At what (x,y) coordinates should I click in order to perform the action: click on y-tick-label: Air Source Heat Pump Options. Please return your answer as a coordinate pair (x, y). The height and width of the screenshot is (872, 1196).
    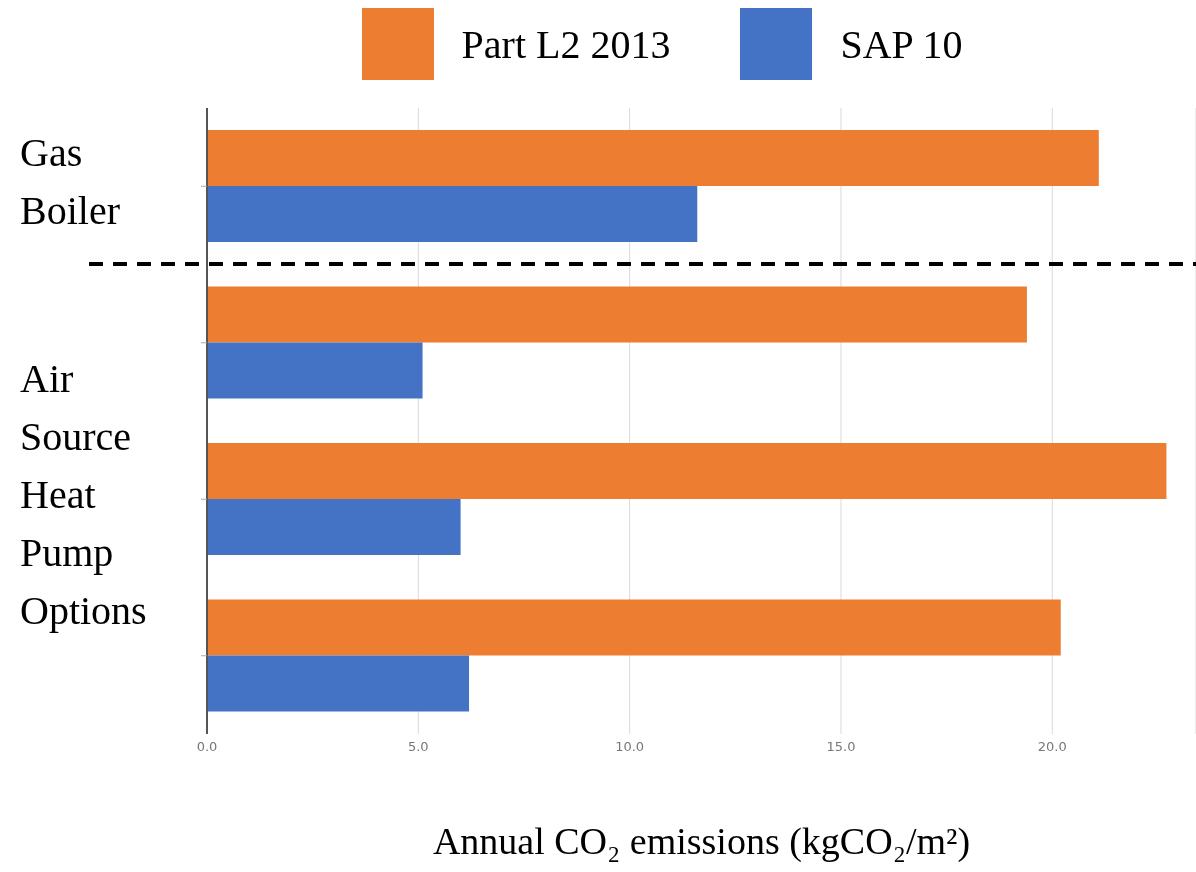
    Looking at the image, I should click on (83, 495).